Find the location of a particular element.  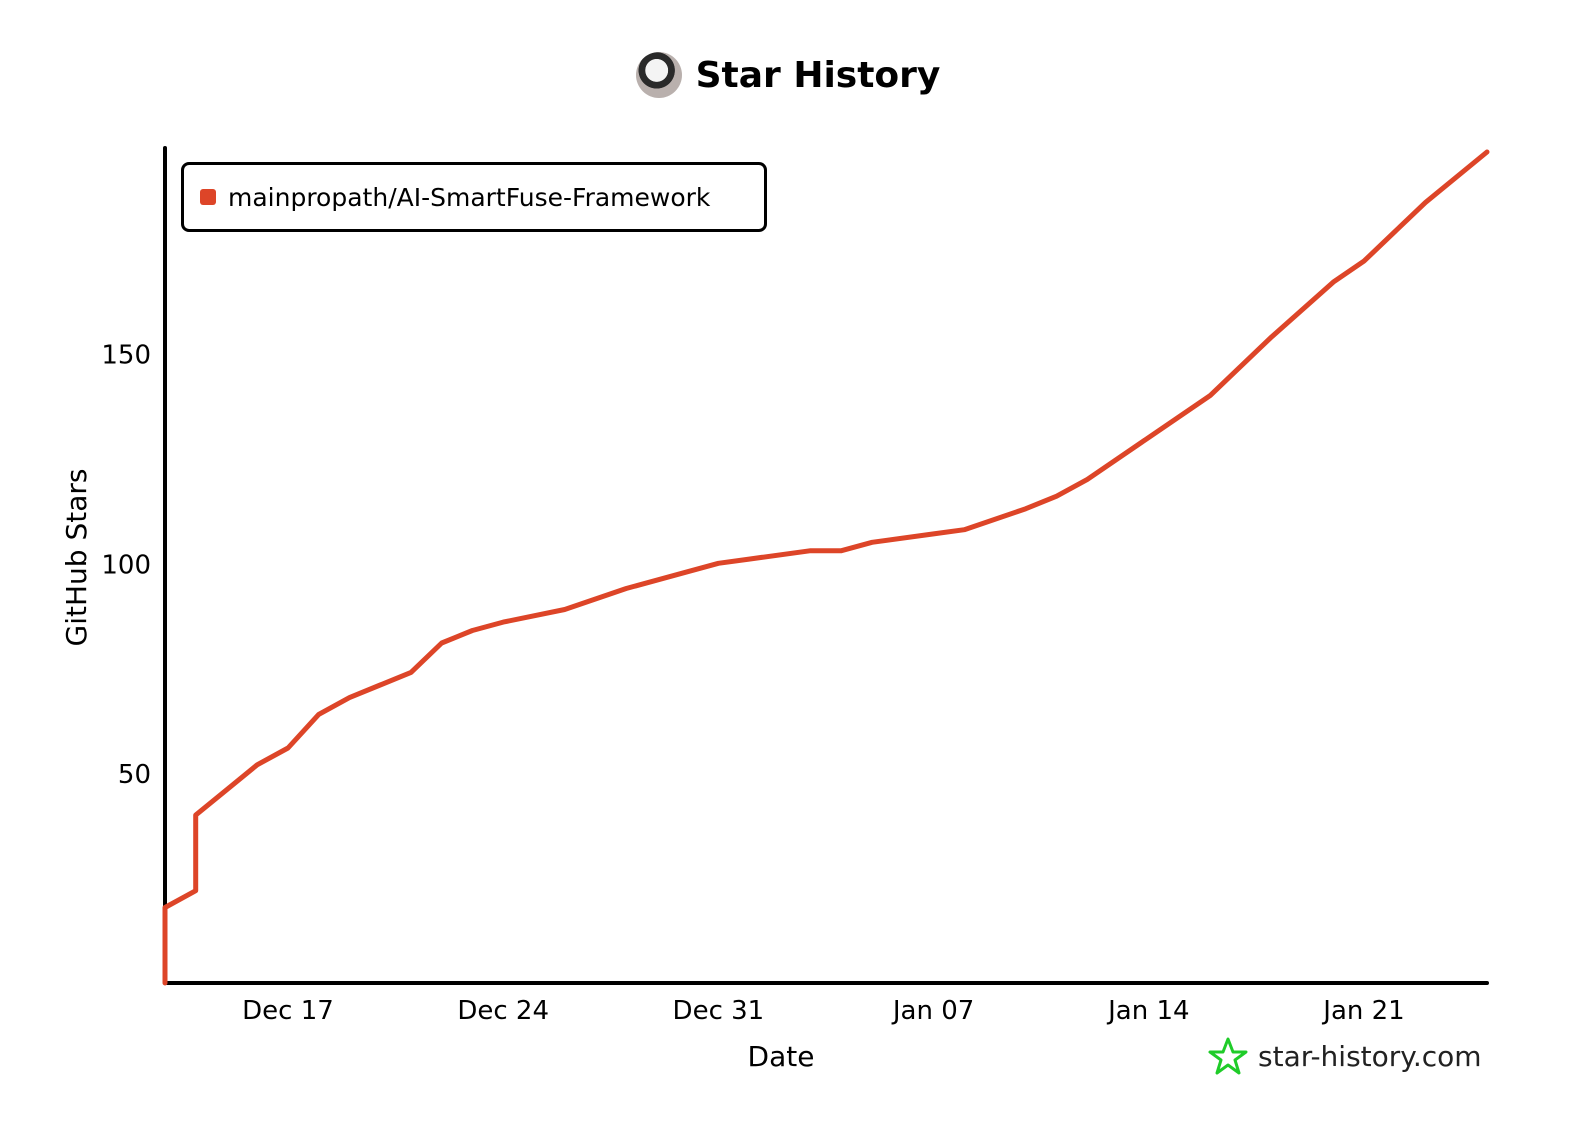

x-tick-label: Jan 21 is located at coordinates (1362, 1011).